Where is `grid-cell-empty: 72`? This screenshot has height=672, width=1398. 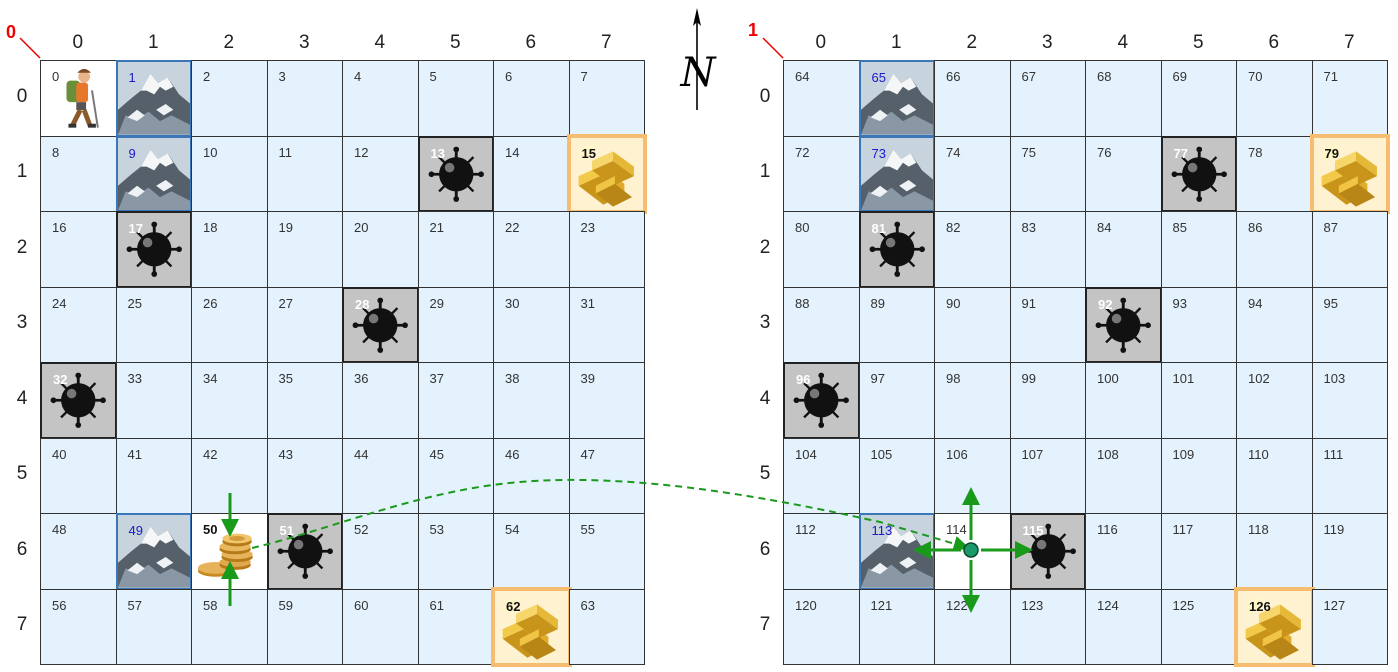 grid-cell-empty: 72 is located at coordinates (821, 173).